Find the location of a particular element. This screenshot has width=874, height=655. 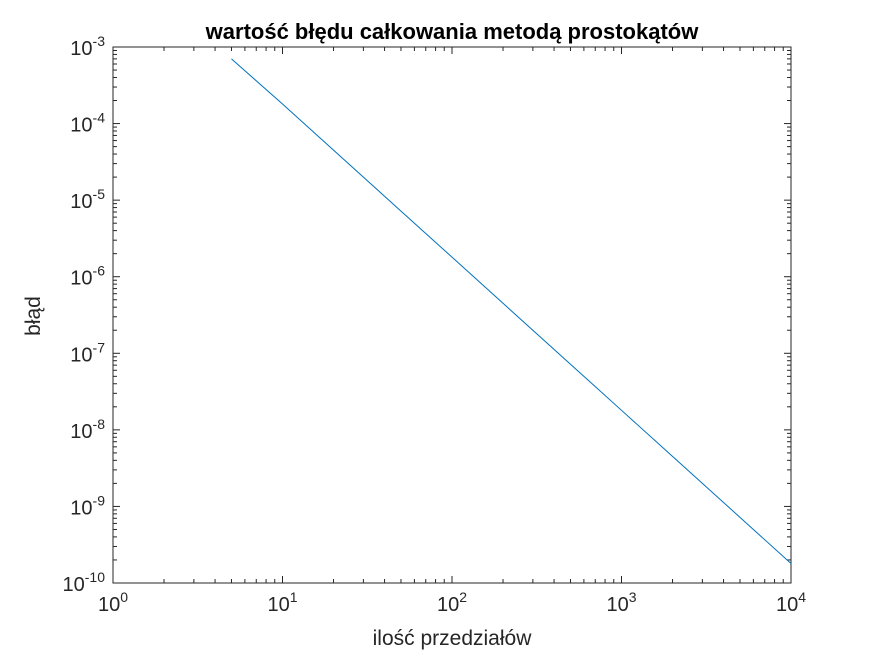

y-tick-label-0: 10⁻³ is located at coordinates (87, 46).